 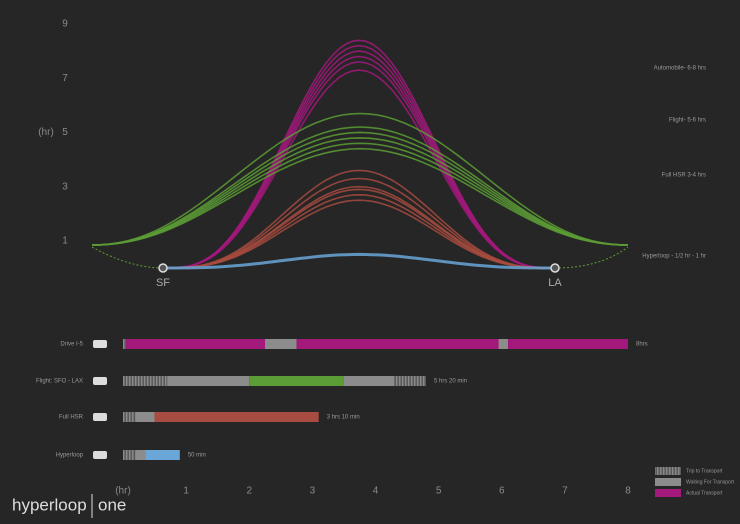 What do you see at coordinates (49, 504) in the screenshot?
I see `logo-word: hyperloop` at bounding box center [49, 504].